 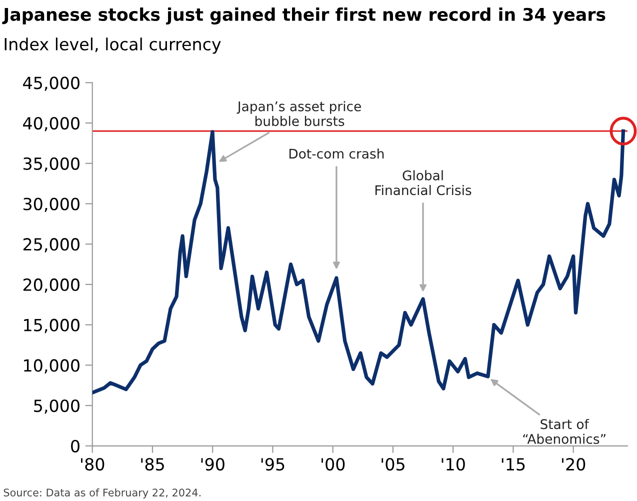 What do you see at coordinates (298, 113) in the screenshot?
I see `annotation: Japan’s asset price bubble bursts` at bounding box center [298, 113].